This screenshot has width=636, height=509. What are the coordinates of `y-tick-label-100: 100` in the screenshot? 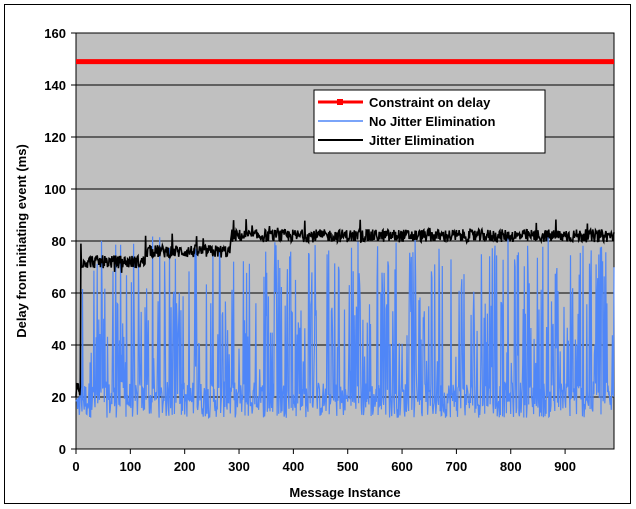 It's located at (55, 189).